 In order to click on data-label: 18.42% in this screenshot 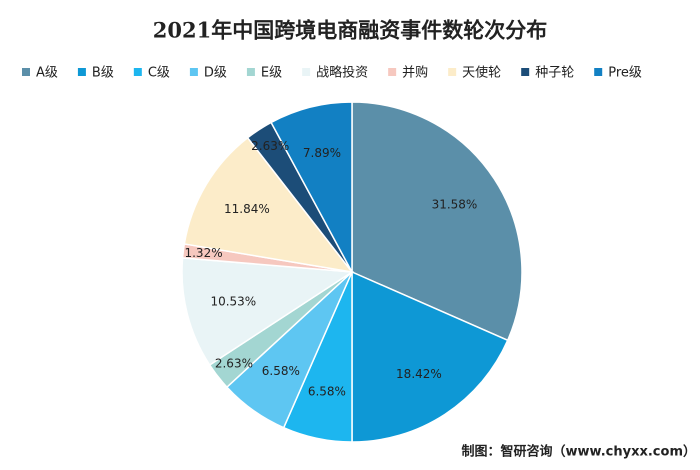, I will do `click(419, 374)`.